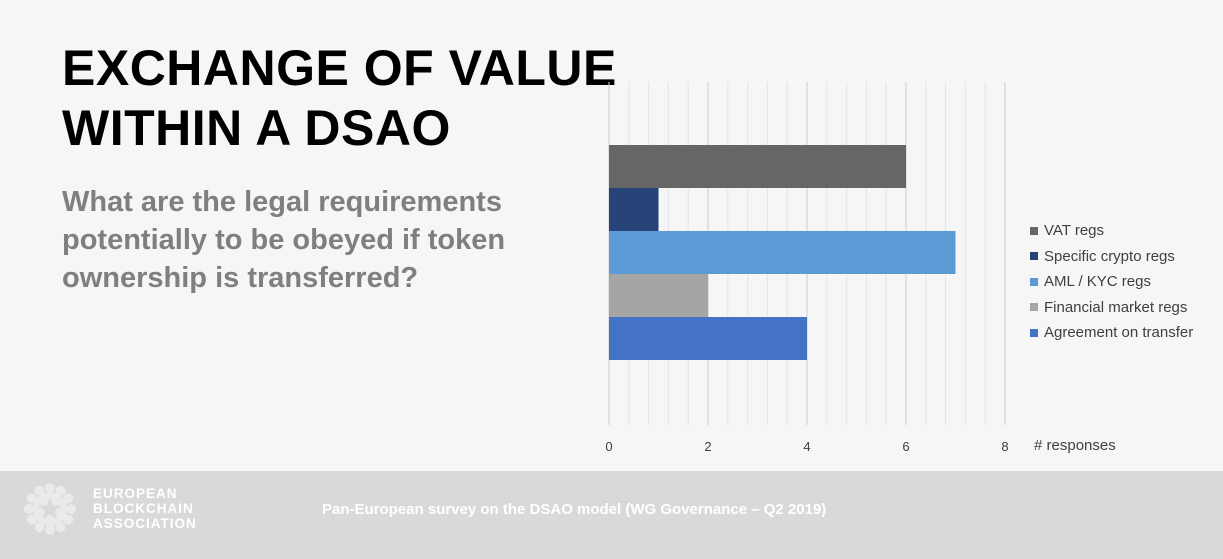  Describe the element at coordinates (284, 240) in the screenshot. I see `question-line-2: potentially to be obeyed if token` at that location.